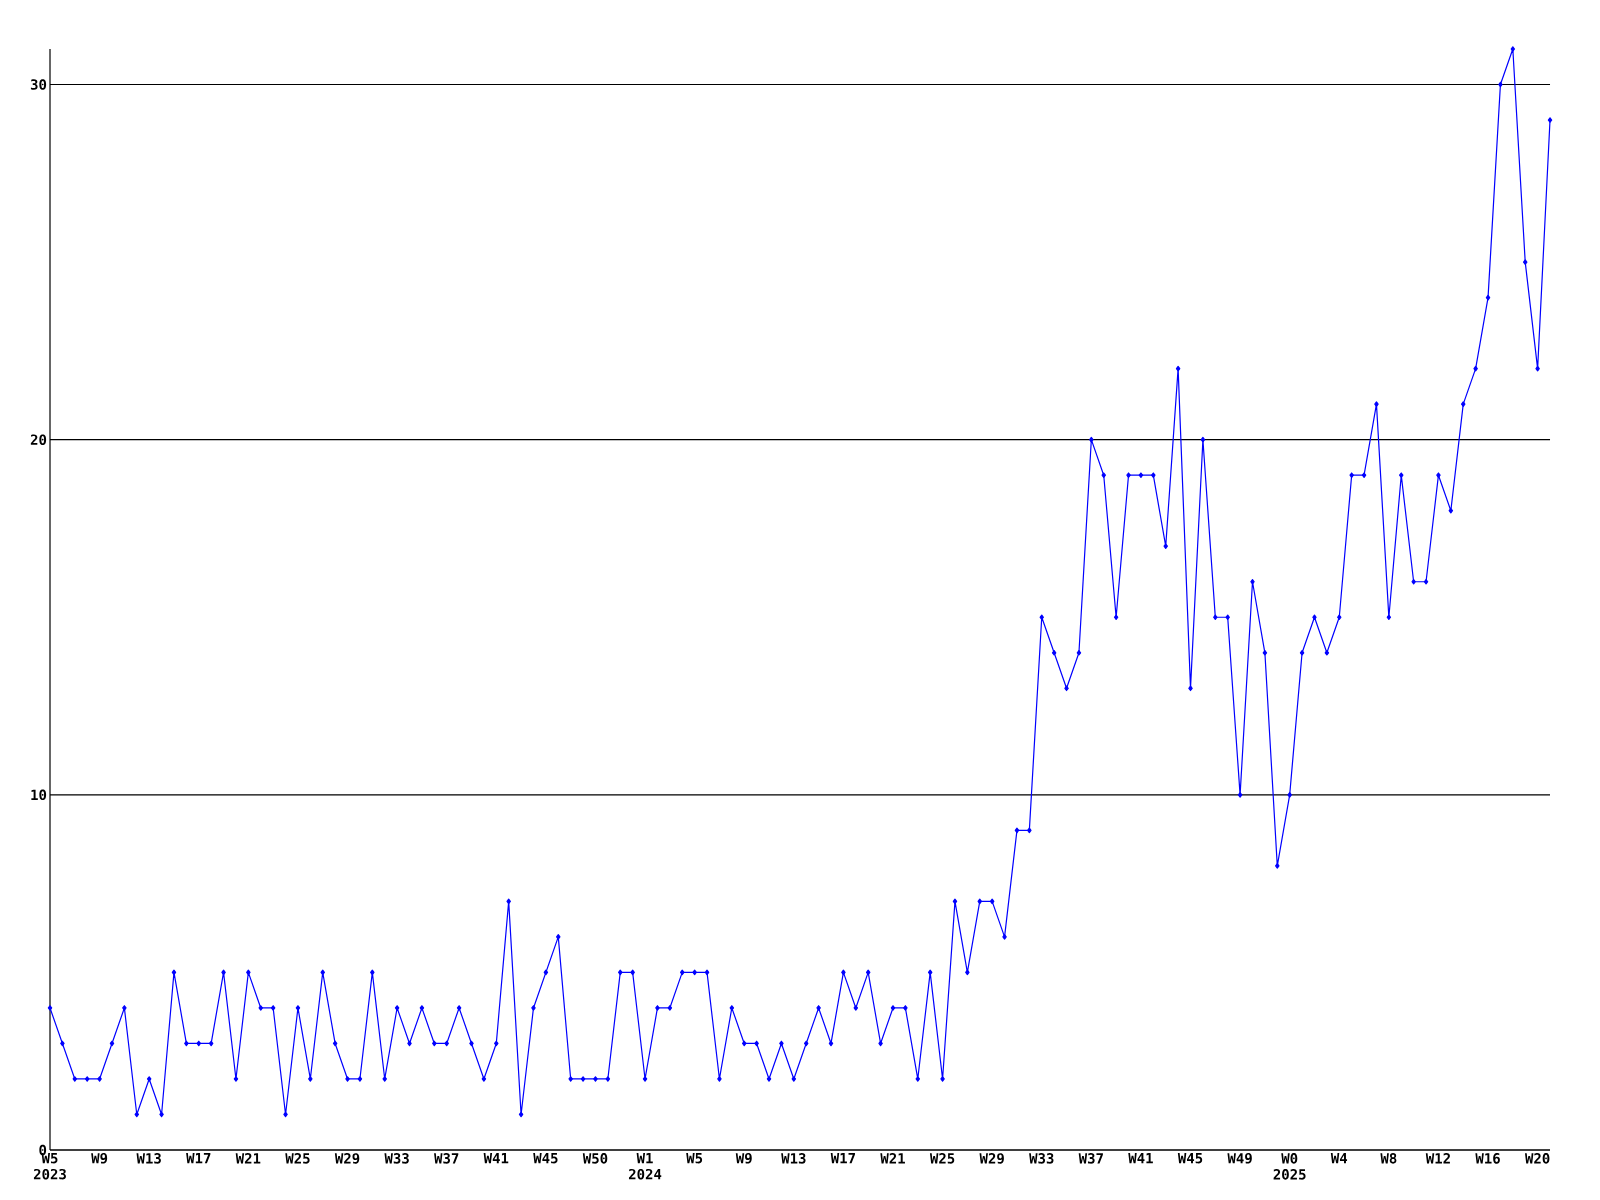 Image resolution: width=1600 pixels, height=1200 pixels. I want to click on y-tick-label: 20, so click(38, 439).